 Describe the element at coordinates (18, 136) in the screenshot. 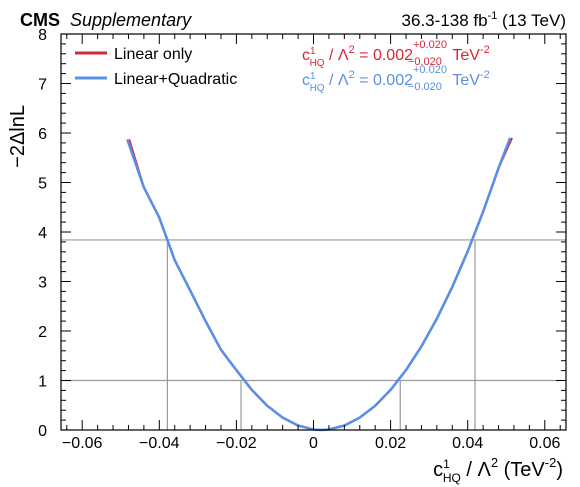

I see `y-axis-title: −2ΔlnL` at that location.